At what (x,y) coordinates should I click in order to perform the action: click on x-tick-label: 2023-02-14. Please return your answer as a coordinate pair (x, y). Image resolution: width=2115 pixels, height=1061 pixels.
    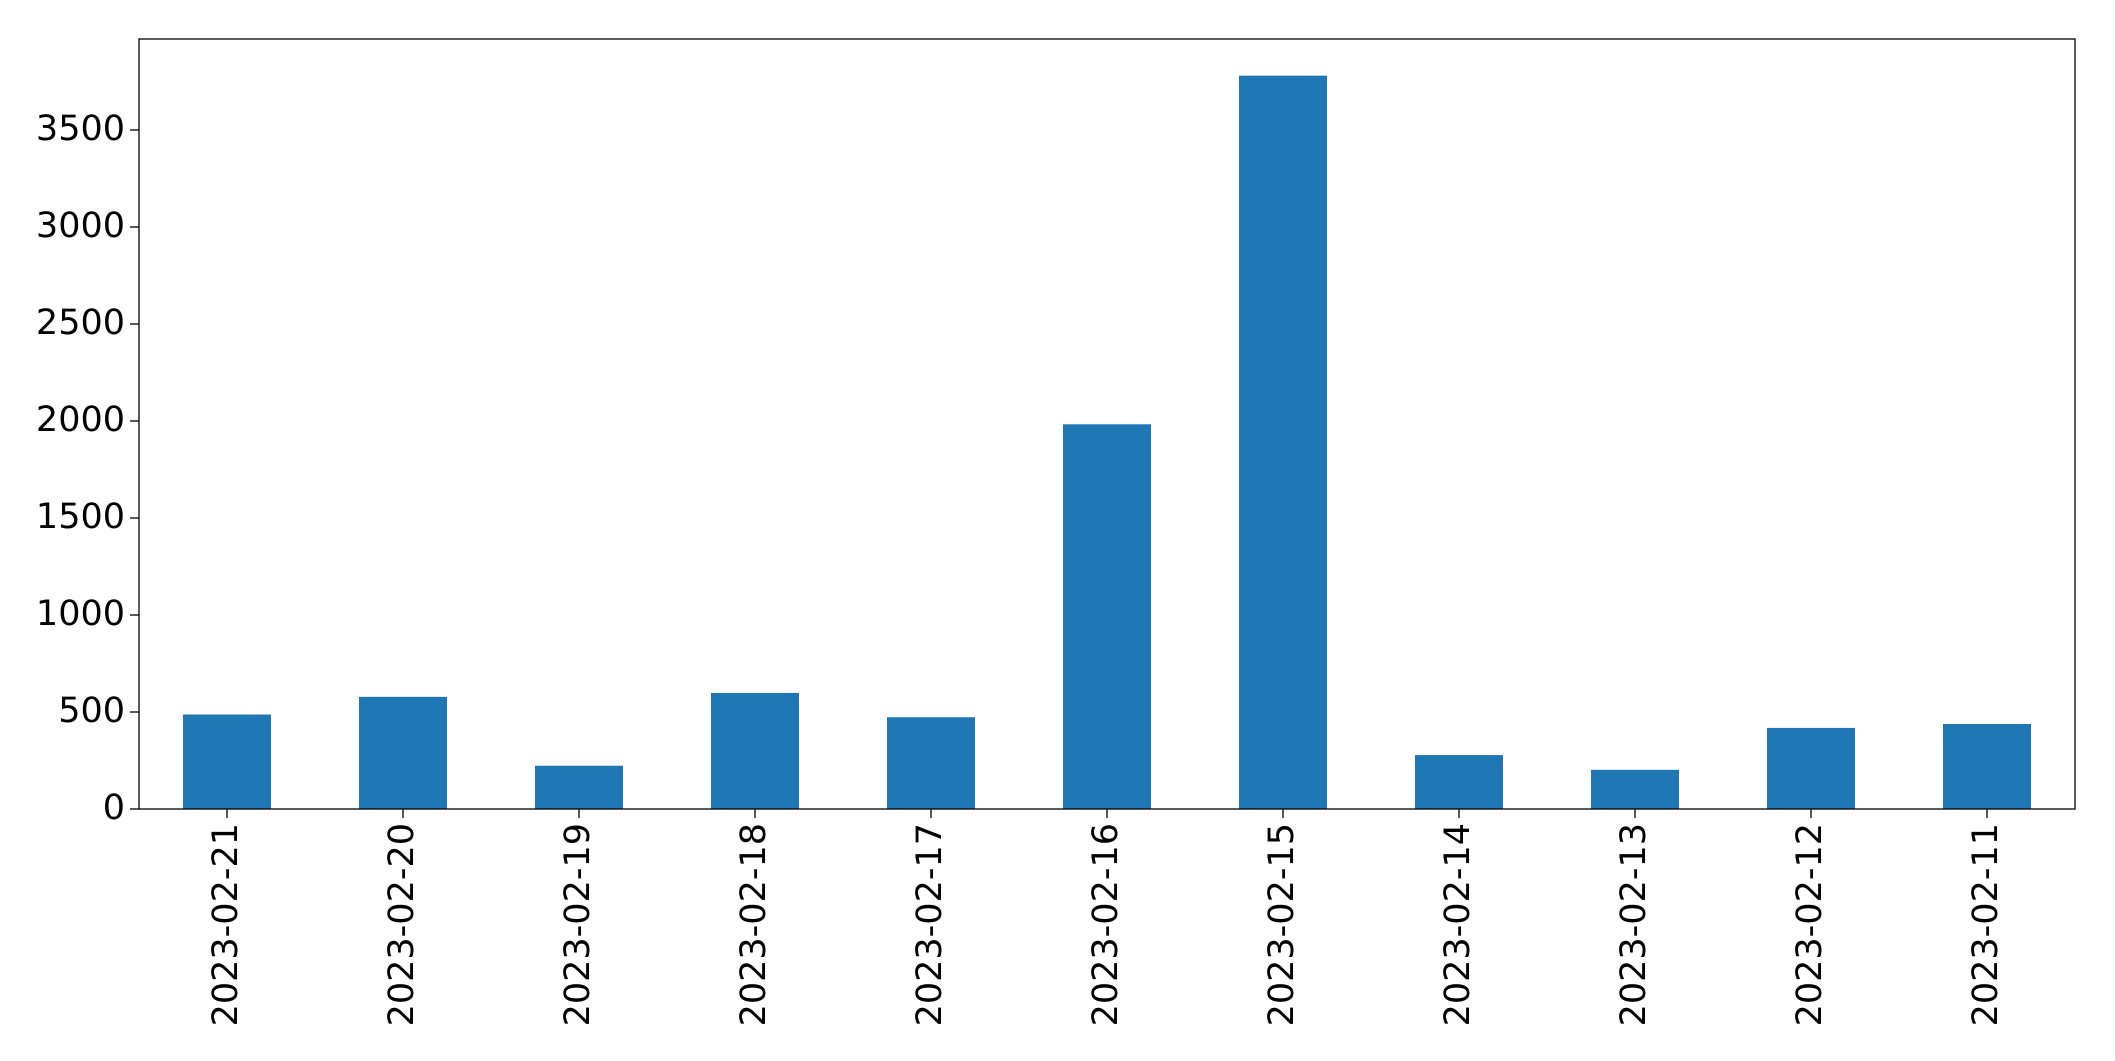
    Looking at the image, I should click on (1458, 924).